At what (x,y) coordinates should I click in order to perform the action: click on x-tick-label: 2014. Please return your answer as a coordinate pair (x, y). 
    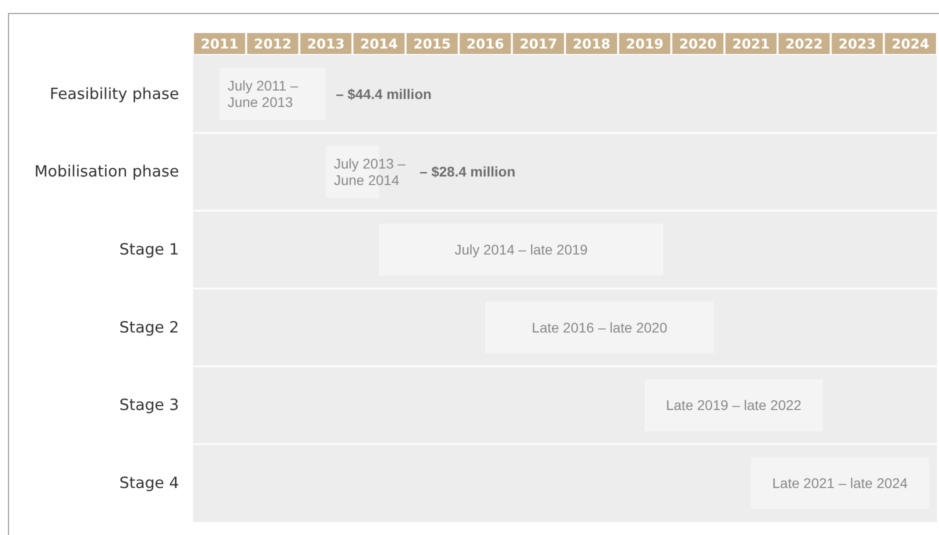
    Looking at the image, I should click on (379, 44).